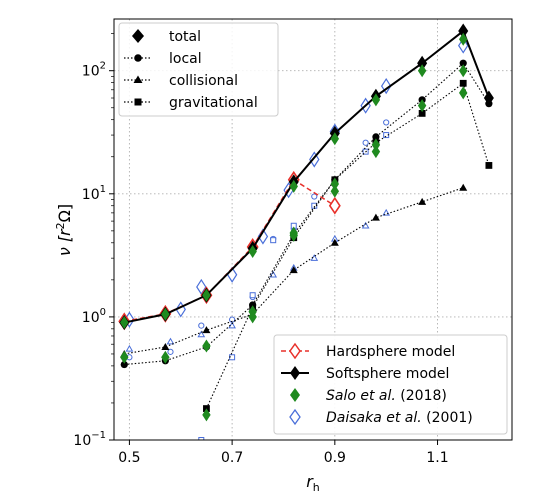  I want to click on legend-entry-gravitational: gravitational, so click(191, 103).